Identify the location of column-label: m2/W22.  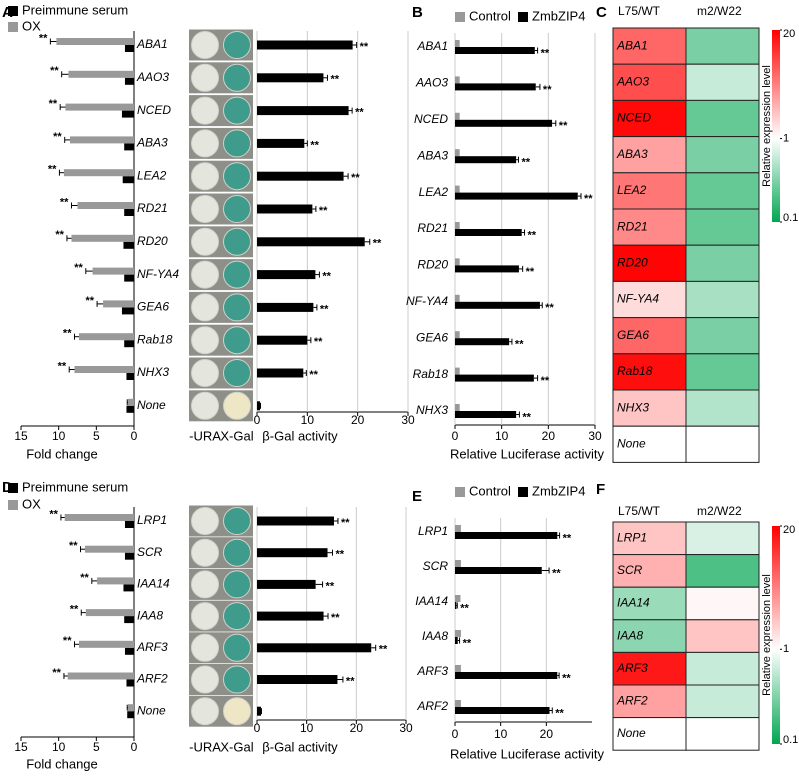
(719, 11).